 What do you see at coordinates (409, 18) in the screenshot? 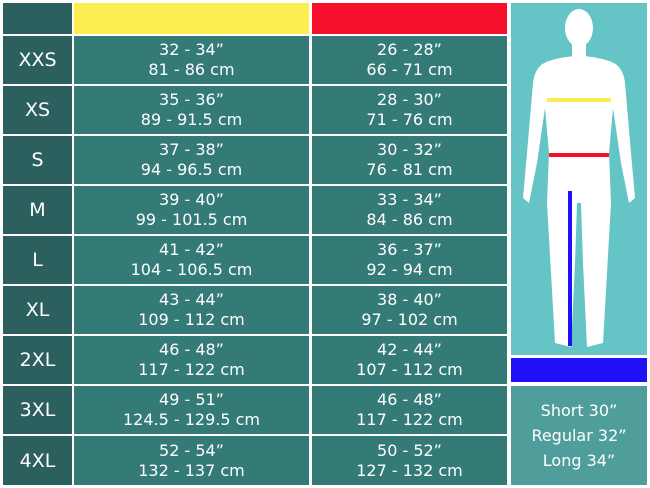
I see `waist-color-header` at bounding box center [409, 18].